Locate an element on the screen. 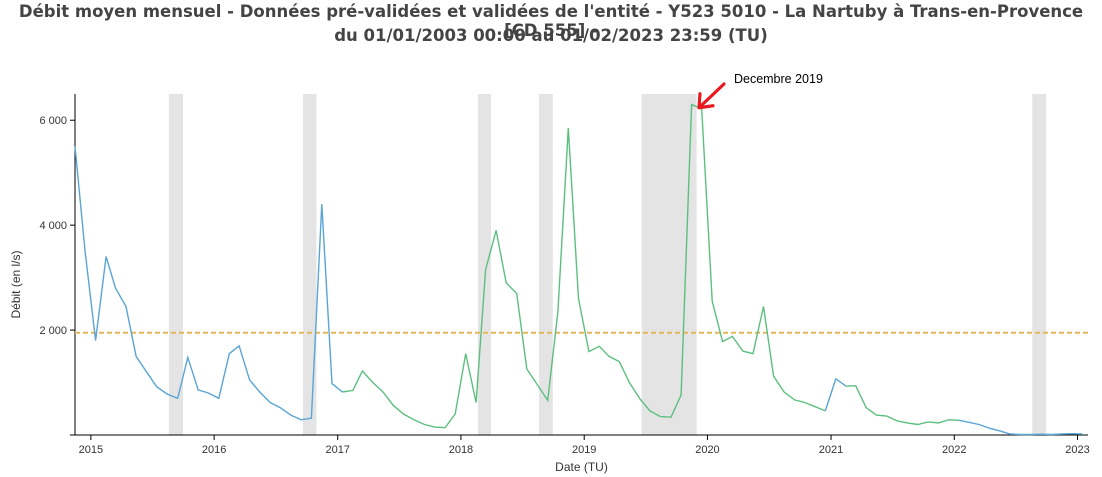  x-tick-label: 2019 is located at coordinates (584, 450).